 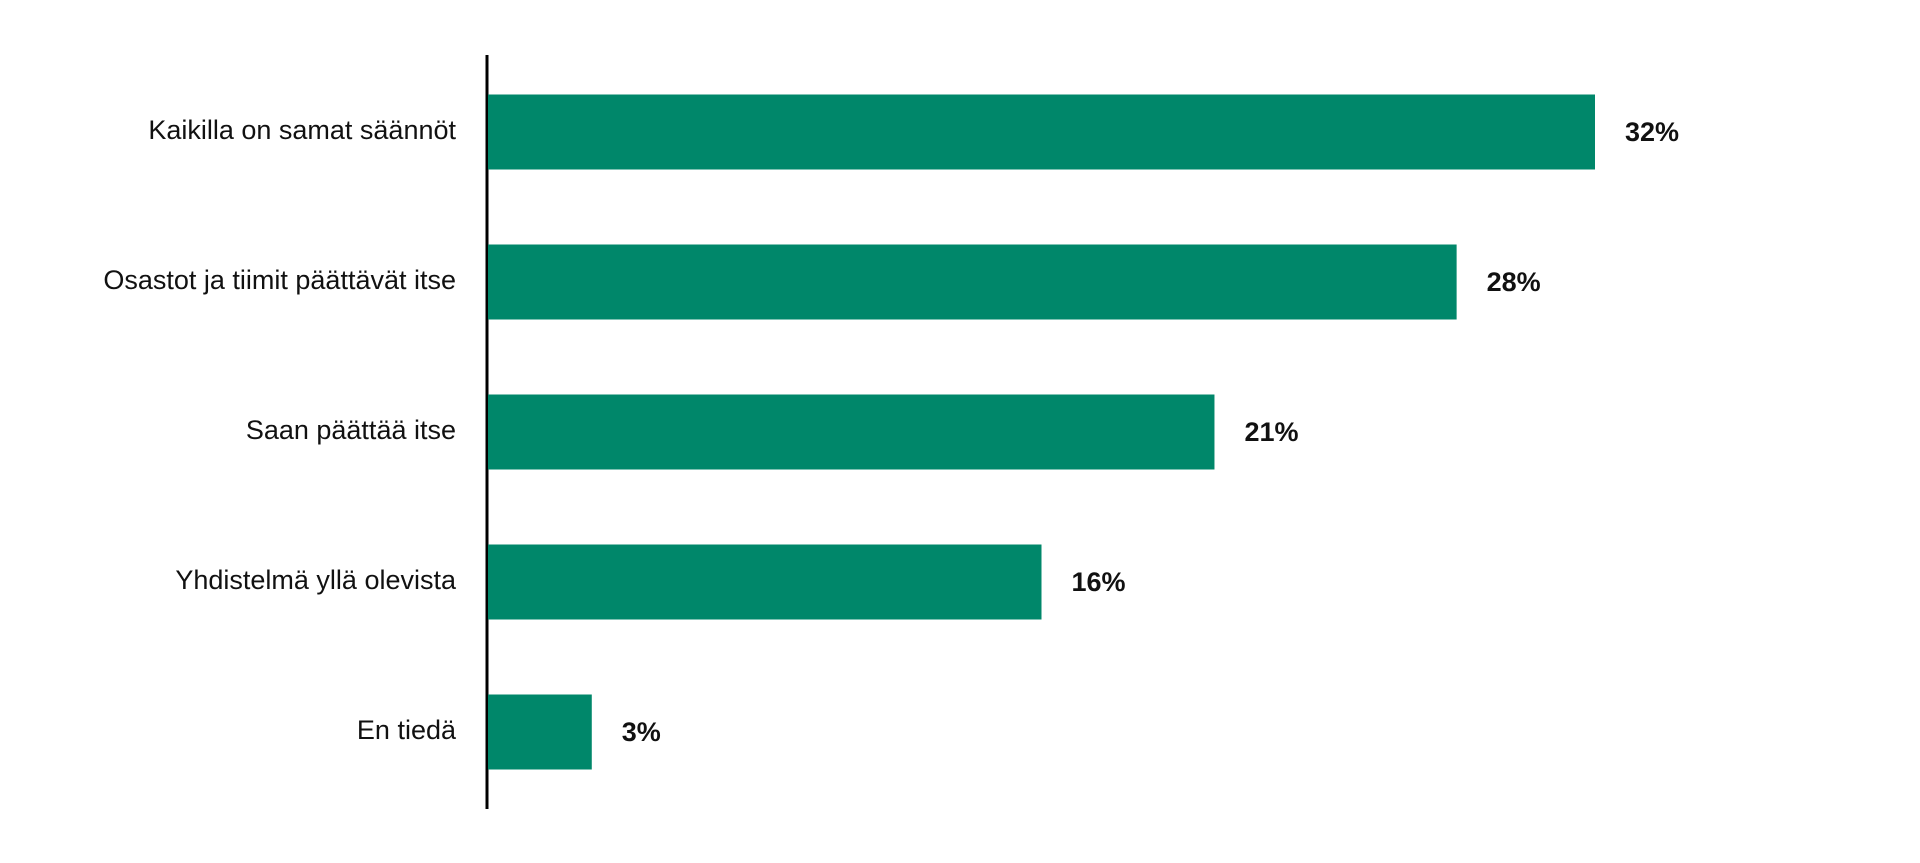 I want to click on value-label: 3%, so click(x=641, y=732).